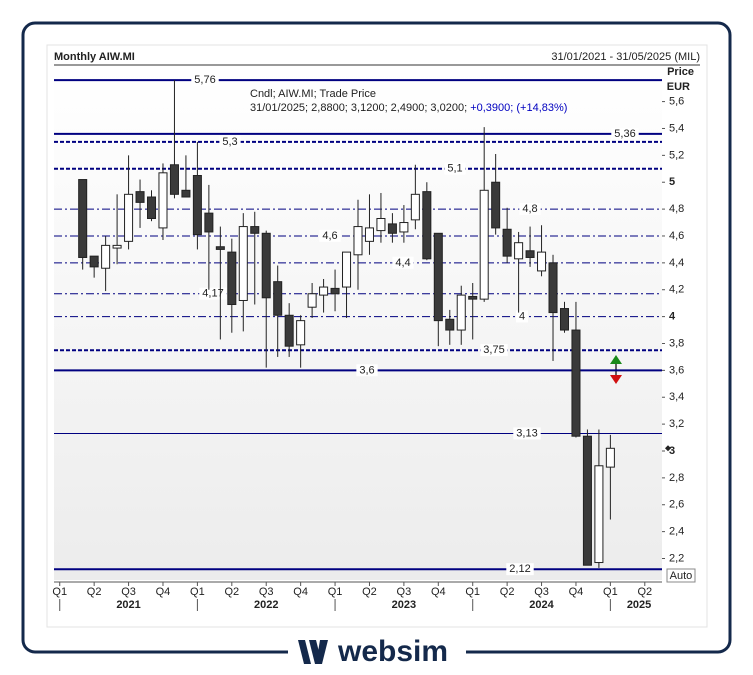  I want to click on year-label: 2024, so click(541, 605).